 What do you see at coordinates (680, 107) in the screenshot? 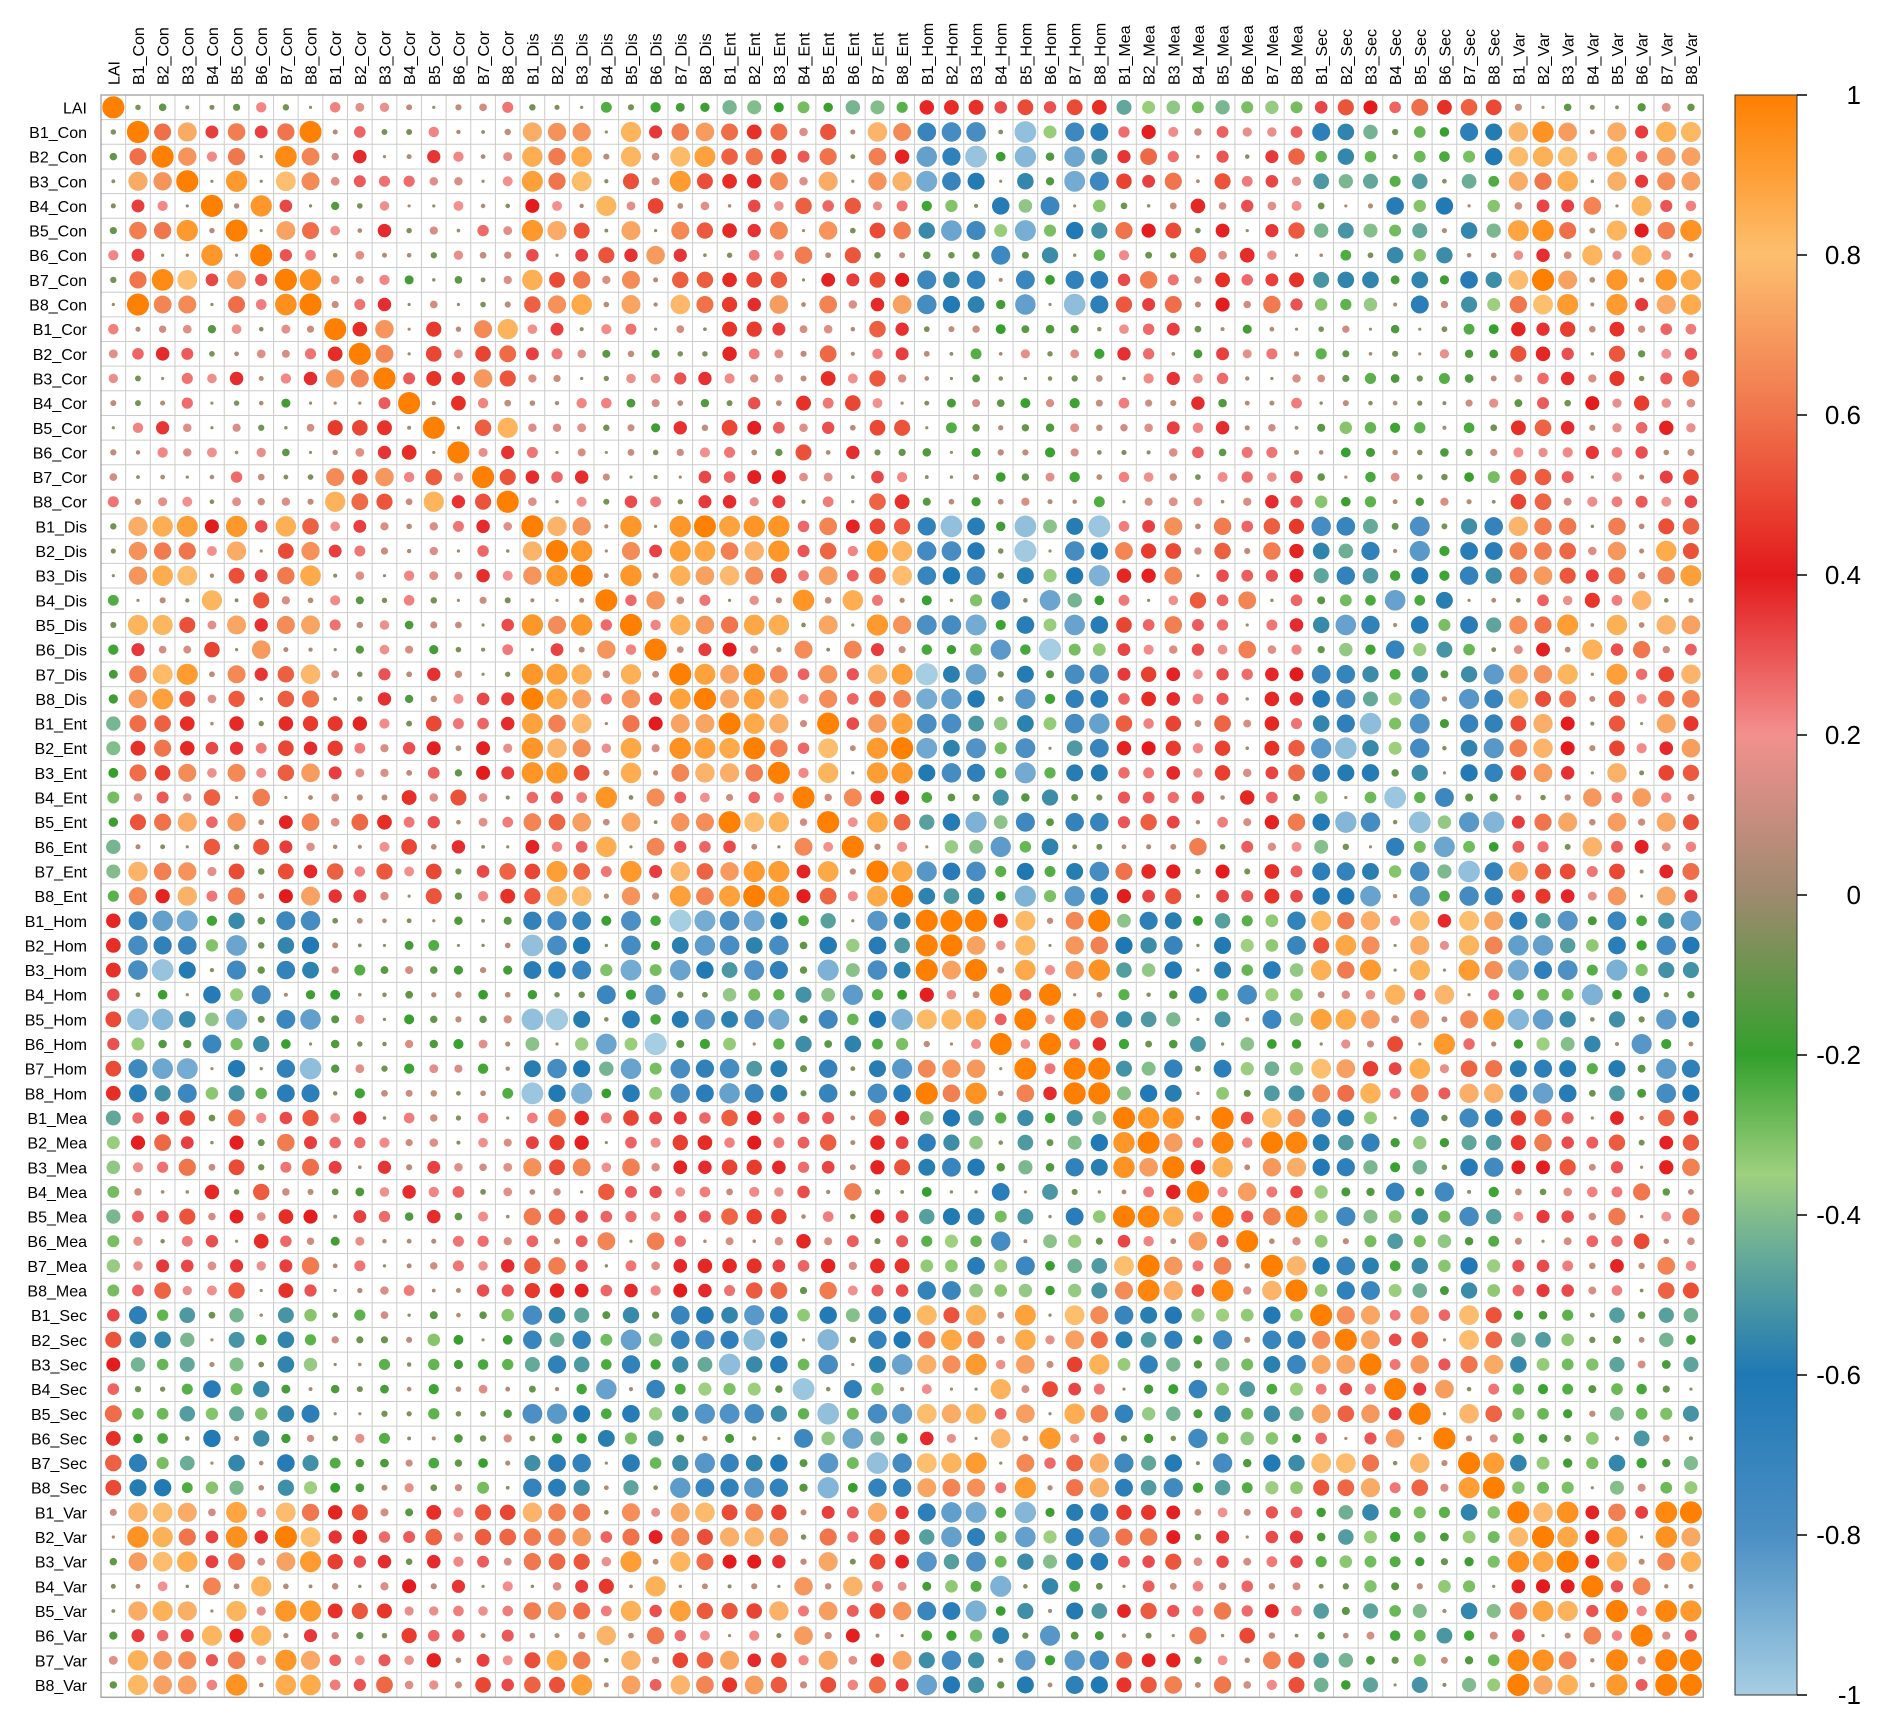
I see `corr-cell-LAI-B7_Dis` at bounding box center [680, 107].